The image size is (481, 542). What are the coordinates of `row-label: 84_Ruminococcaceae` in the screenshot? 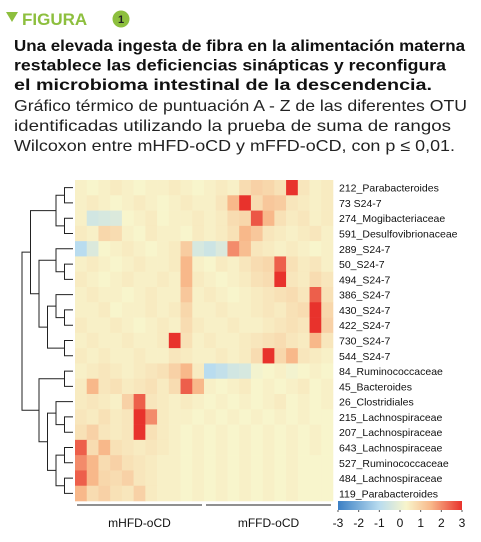 It's located at (391, 372).